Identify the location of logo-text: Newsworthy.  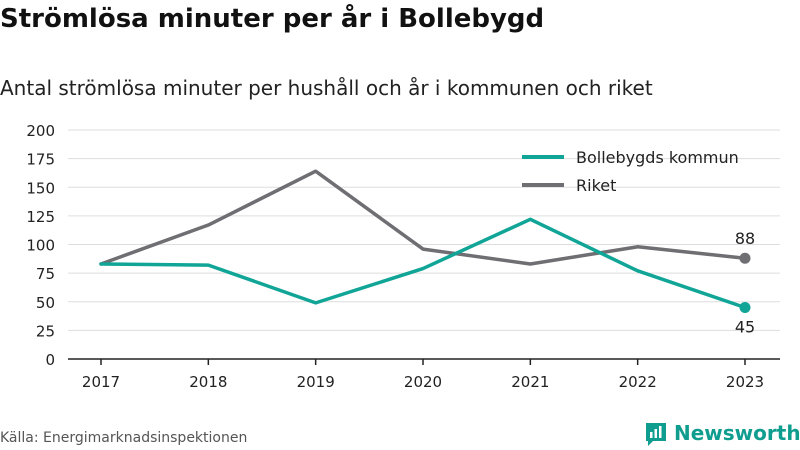
(737, 433).